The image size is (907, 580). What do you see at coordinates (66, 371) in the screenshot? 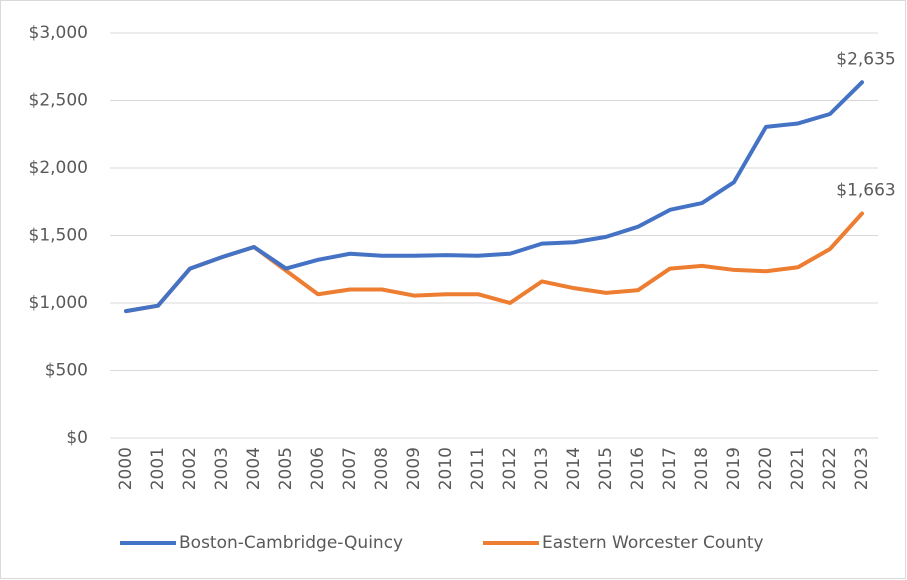
I see `y-tick-label: $500` at bounding box center [66, 371].